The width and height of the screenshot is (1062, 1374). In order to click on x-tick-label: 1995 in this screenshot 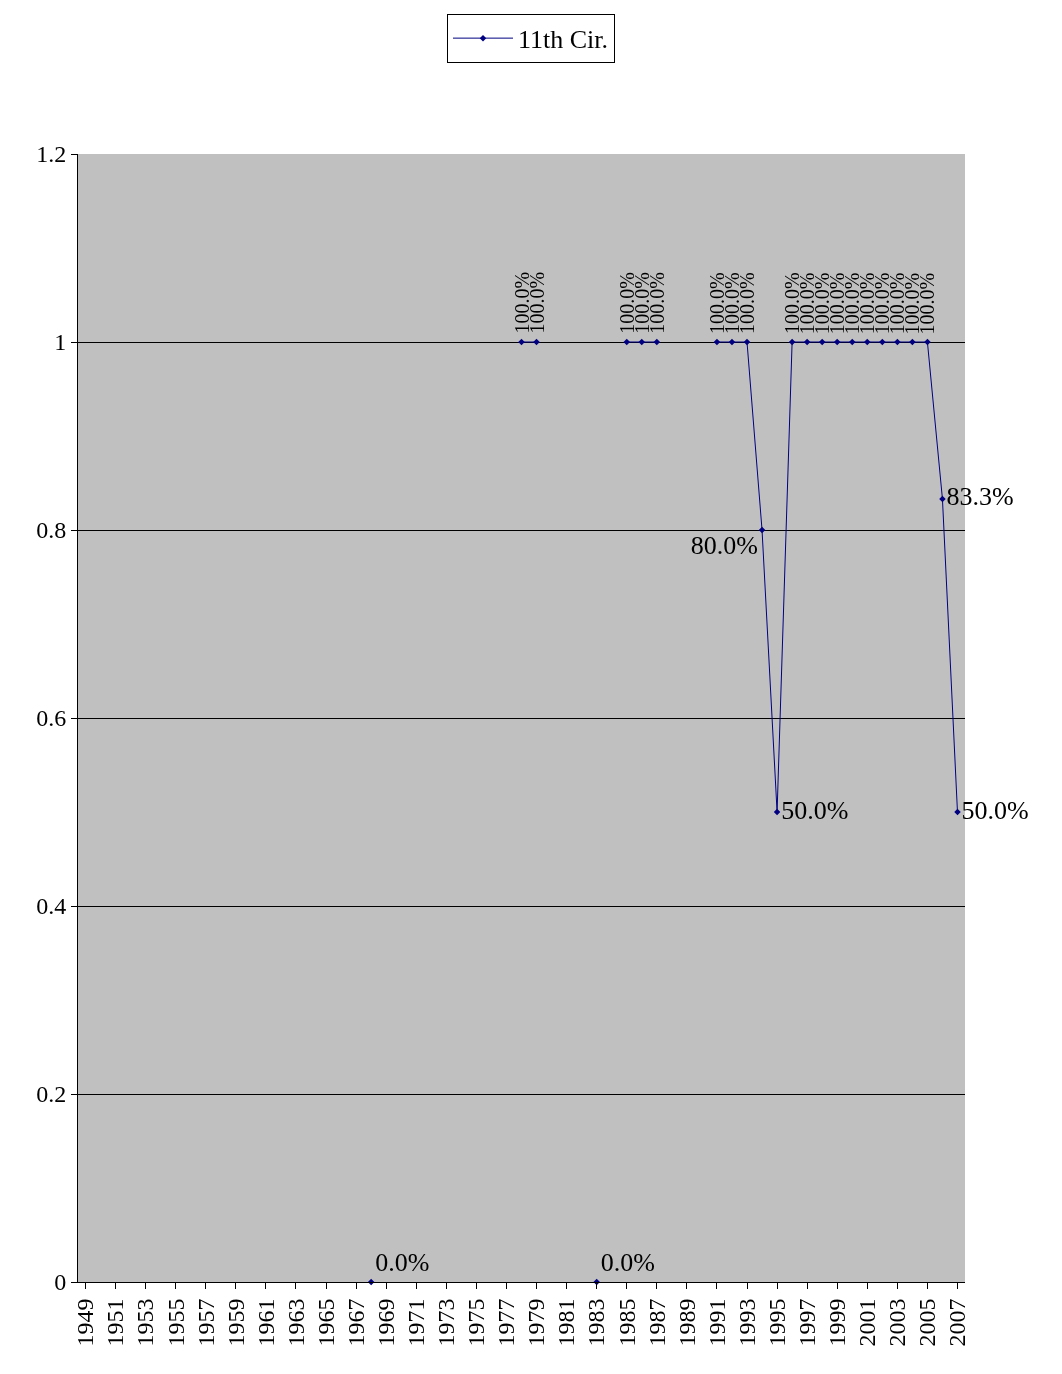, I will do `click(776, 1322)`.